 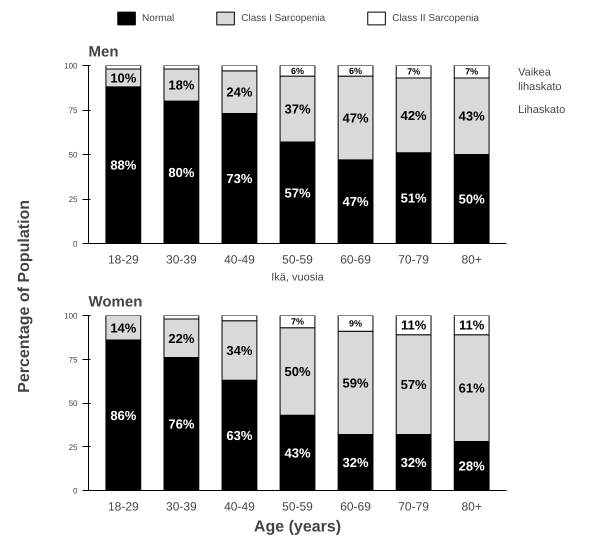 I want to click on x-axis-title: Age (years), so click(x=298, y=527).